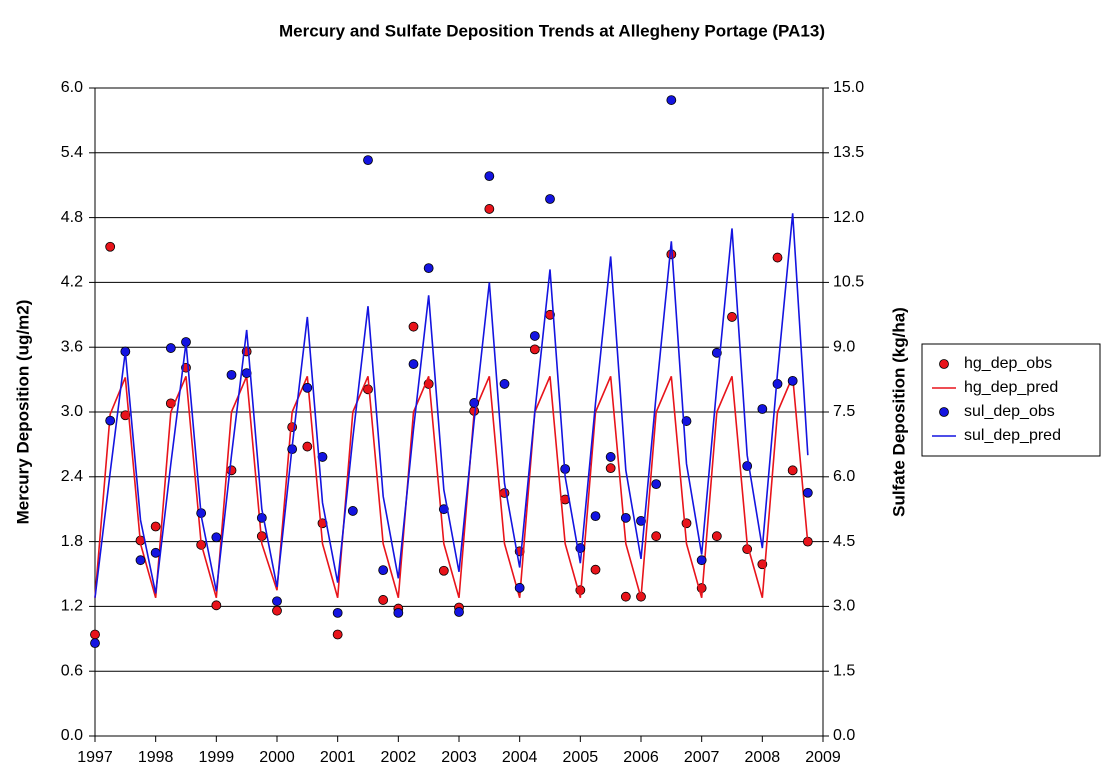 The height and width of the screenshot is (780, 1104). Describe the element at coordinates (844, 541) in the screenshot. I see `y2-tick-label: 4.5` at that location.